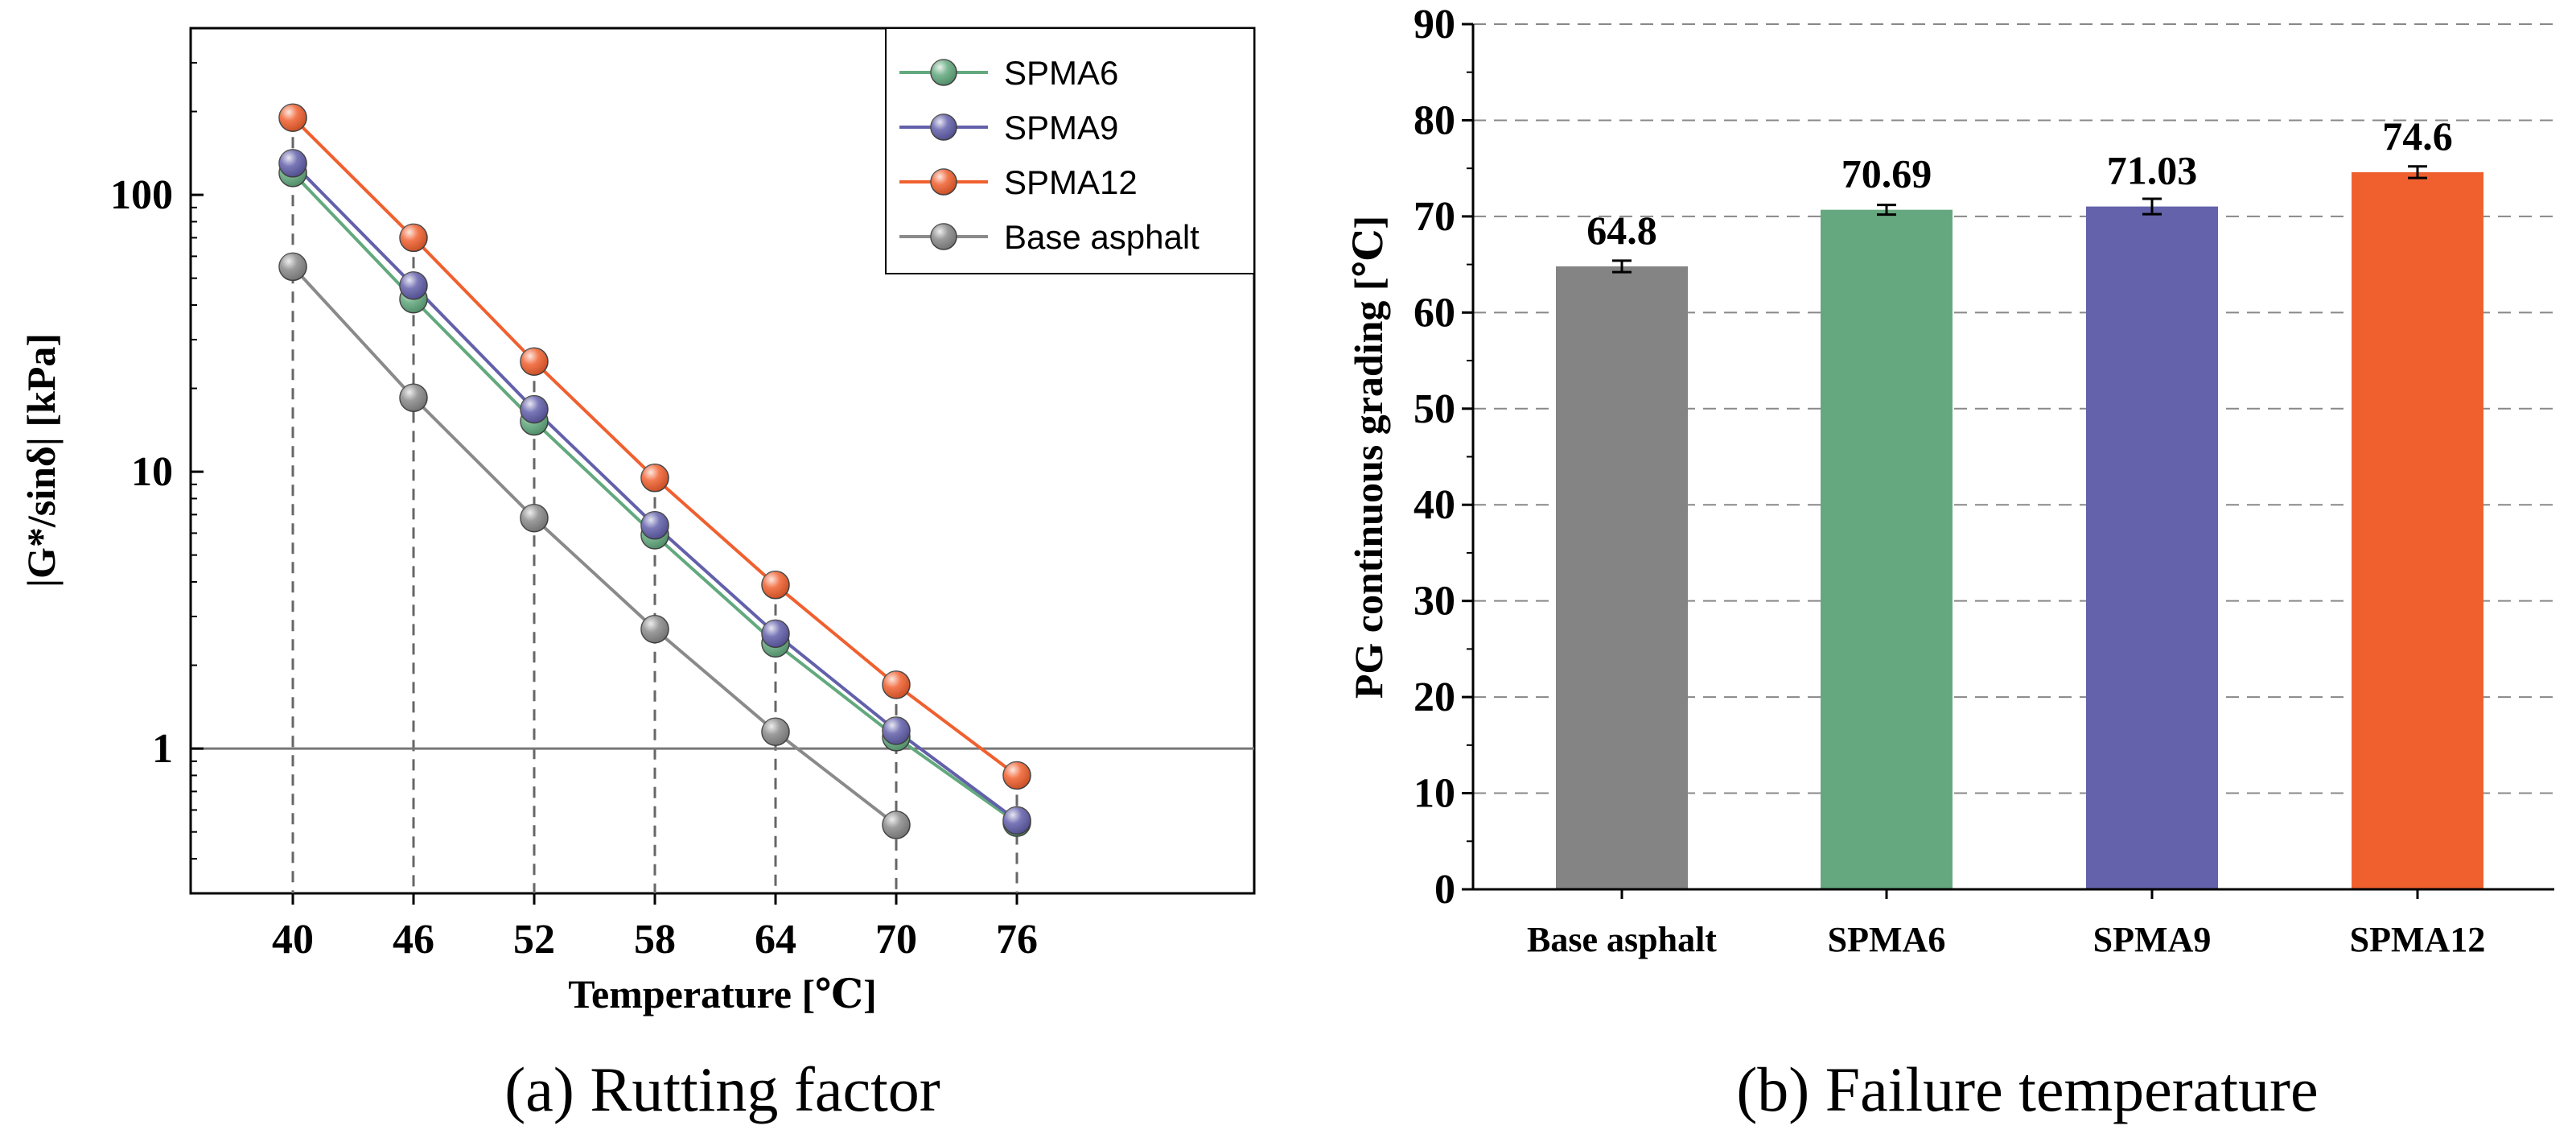 The width and height of the screenshot is (2576, 1138). Describe the element at coordinates (655, 940) in the screenshot. I see `x-tick-label-58: 58` at that location.